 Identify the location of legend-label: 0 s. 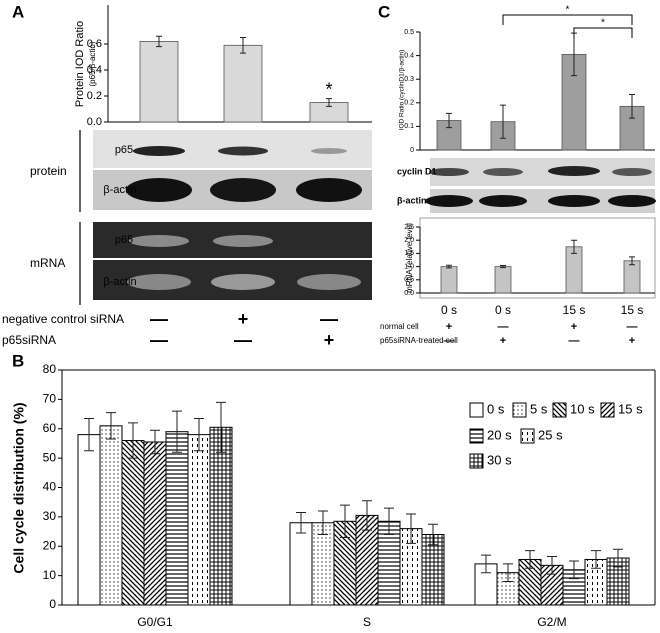
(496, 408).